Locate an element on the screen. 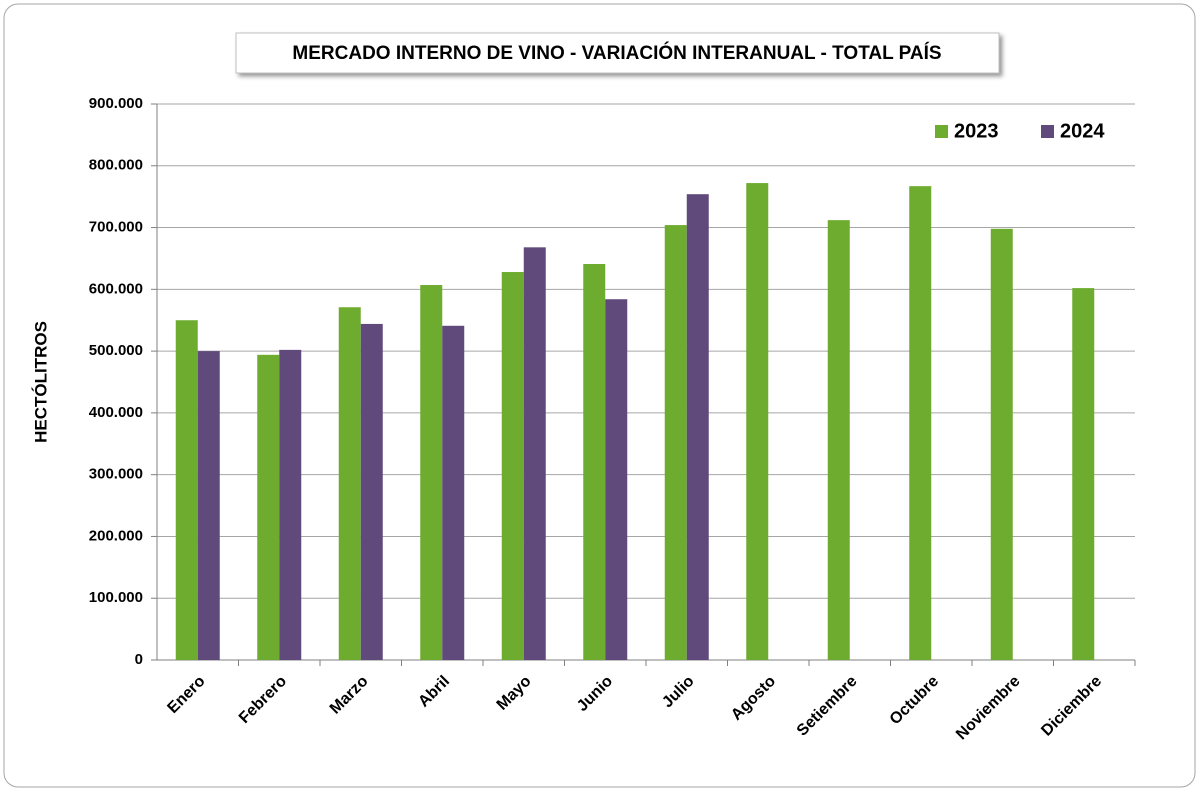  y-tick-label: 200.000 is located at coordinates (116, 535).